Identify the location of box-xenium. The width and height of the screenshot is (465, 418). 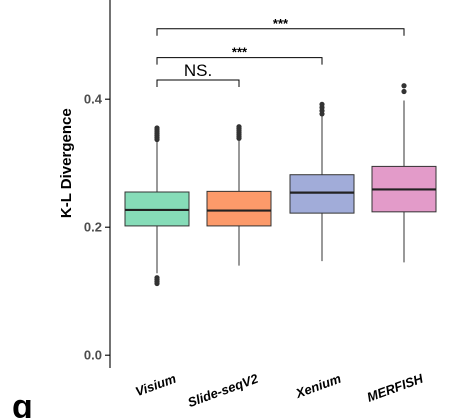
(322, 181).